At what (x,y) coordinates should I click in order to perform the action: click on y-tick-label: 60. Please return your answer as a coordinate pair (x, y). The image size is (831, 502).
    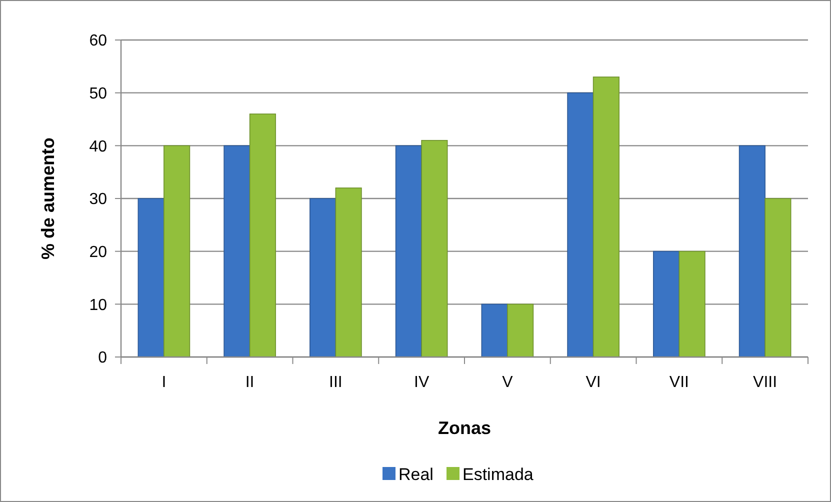
    Looking at the image, I should click on (98, 41).